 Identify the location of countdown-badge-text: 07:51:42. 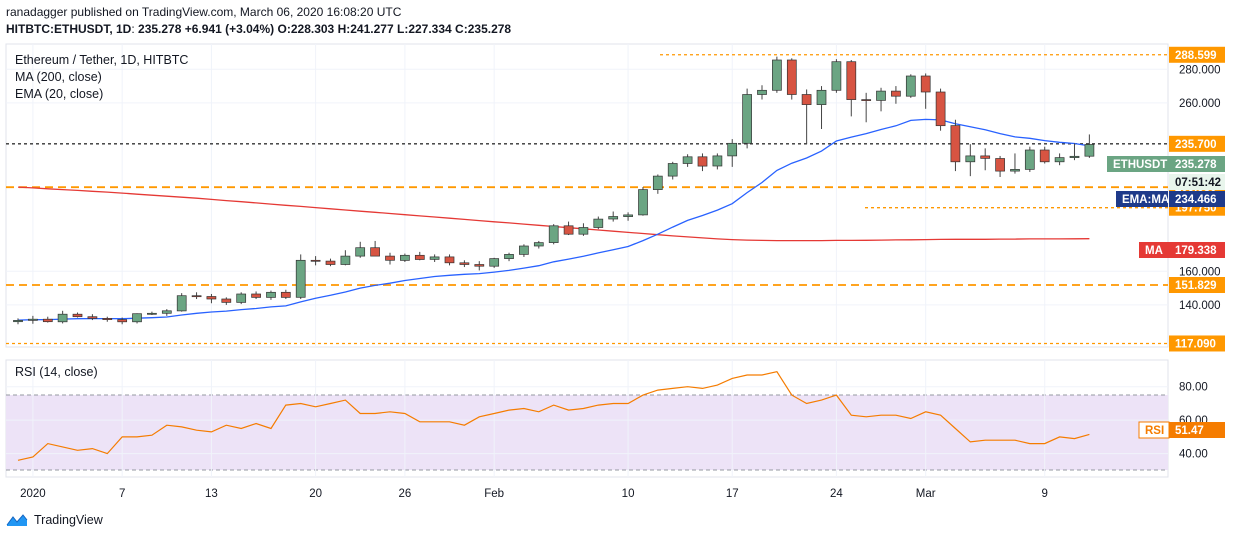
(1198, 183).